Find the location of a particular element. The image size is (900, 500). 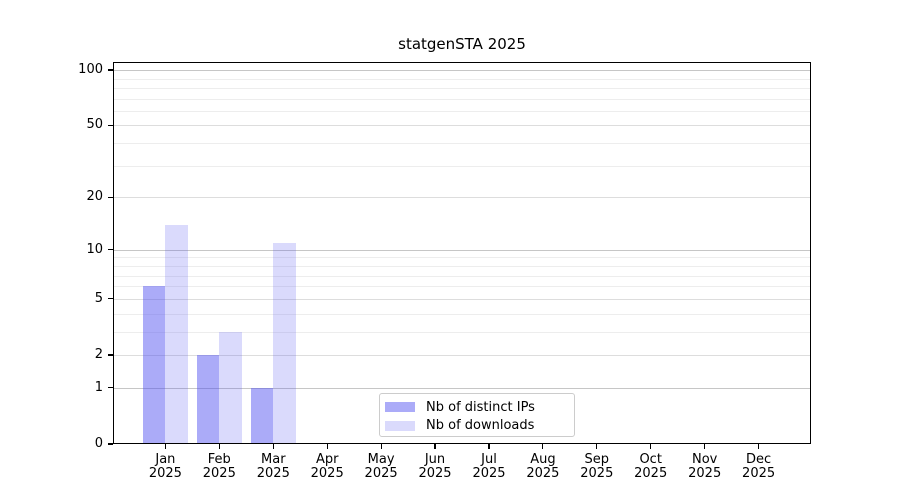

chart-title: statgenSTA 2025 is located at coordinates (462, 44).